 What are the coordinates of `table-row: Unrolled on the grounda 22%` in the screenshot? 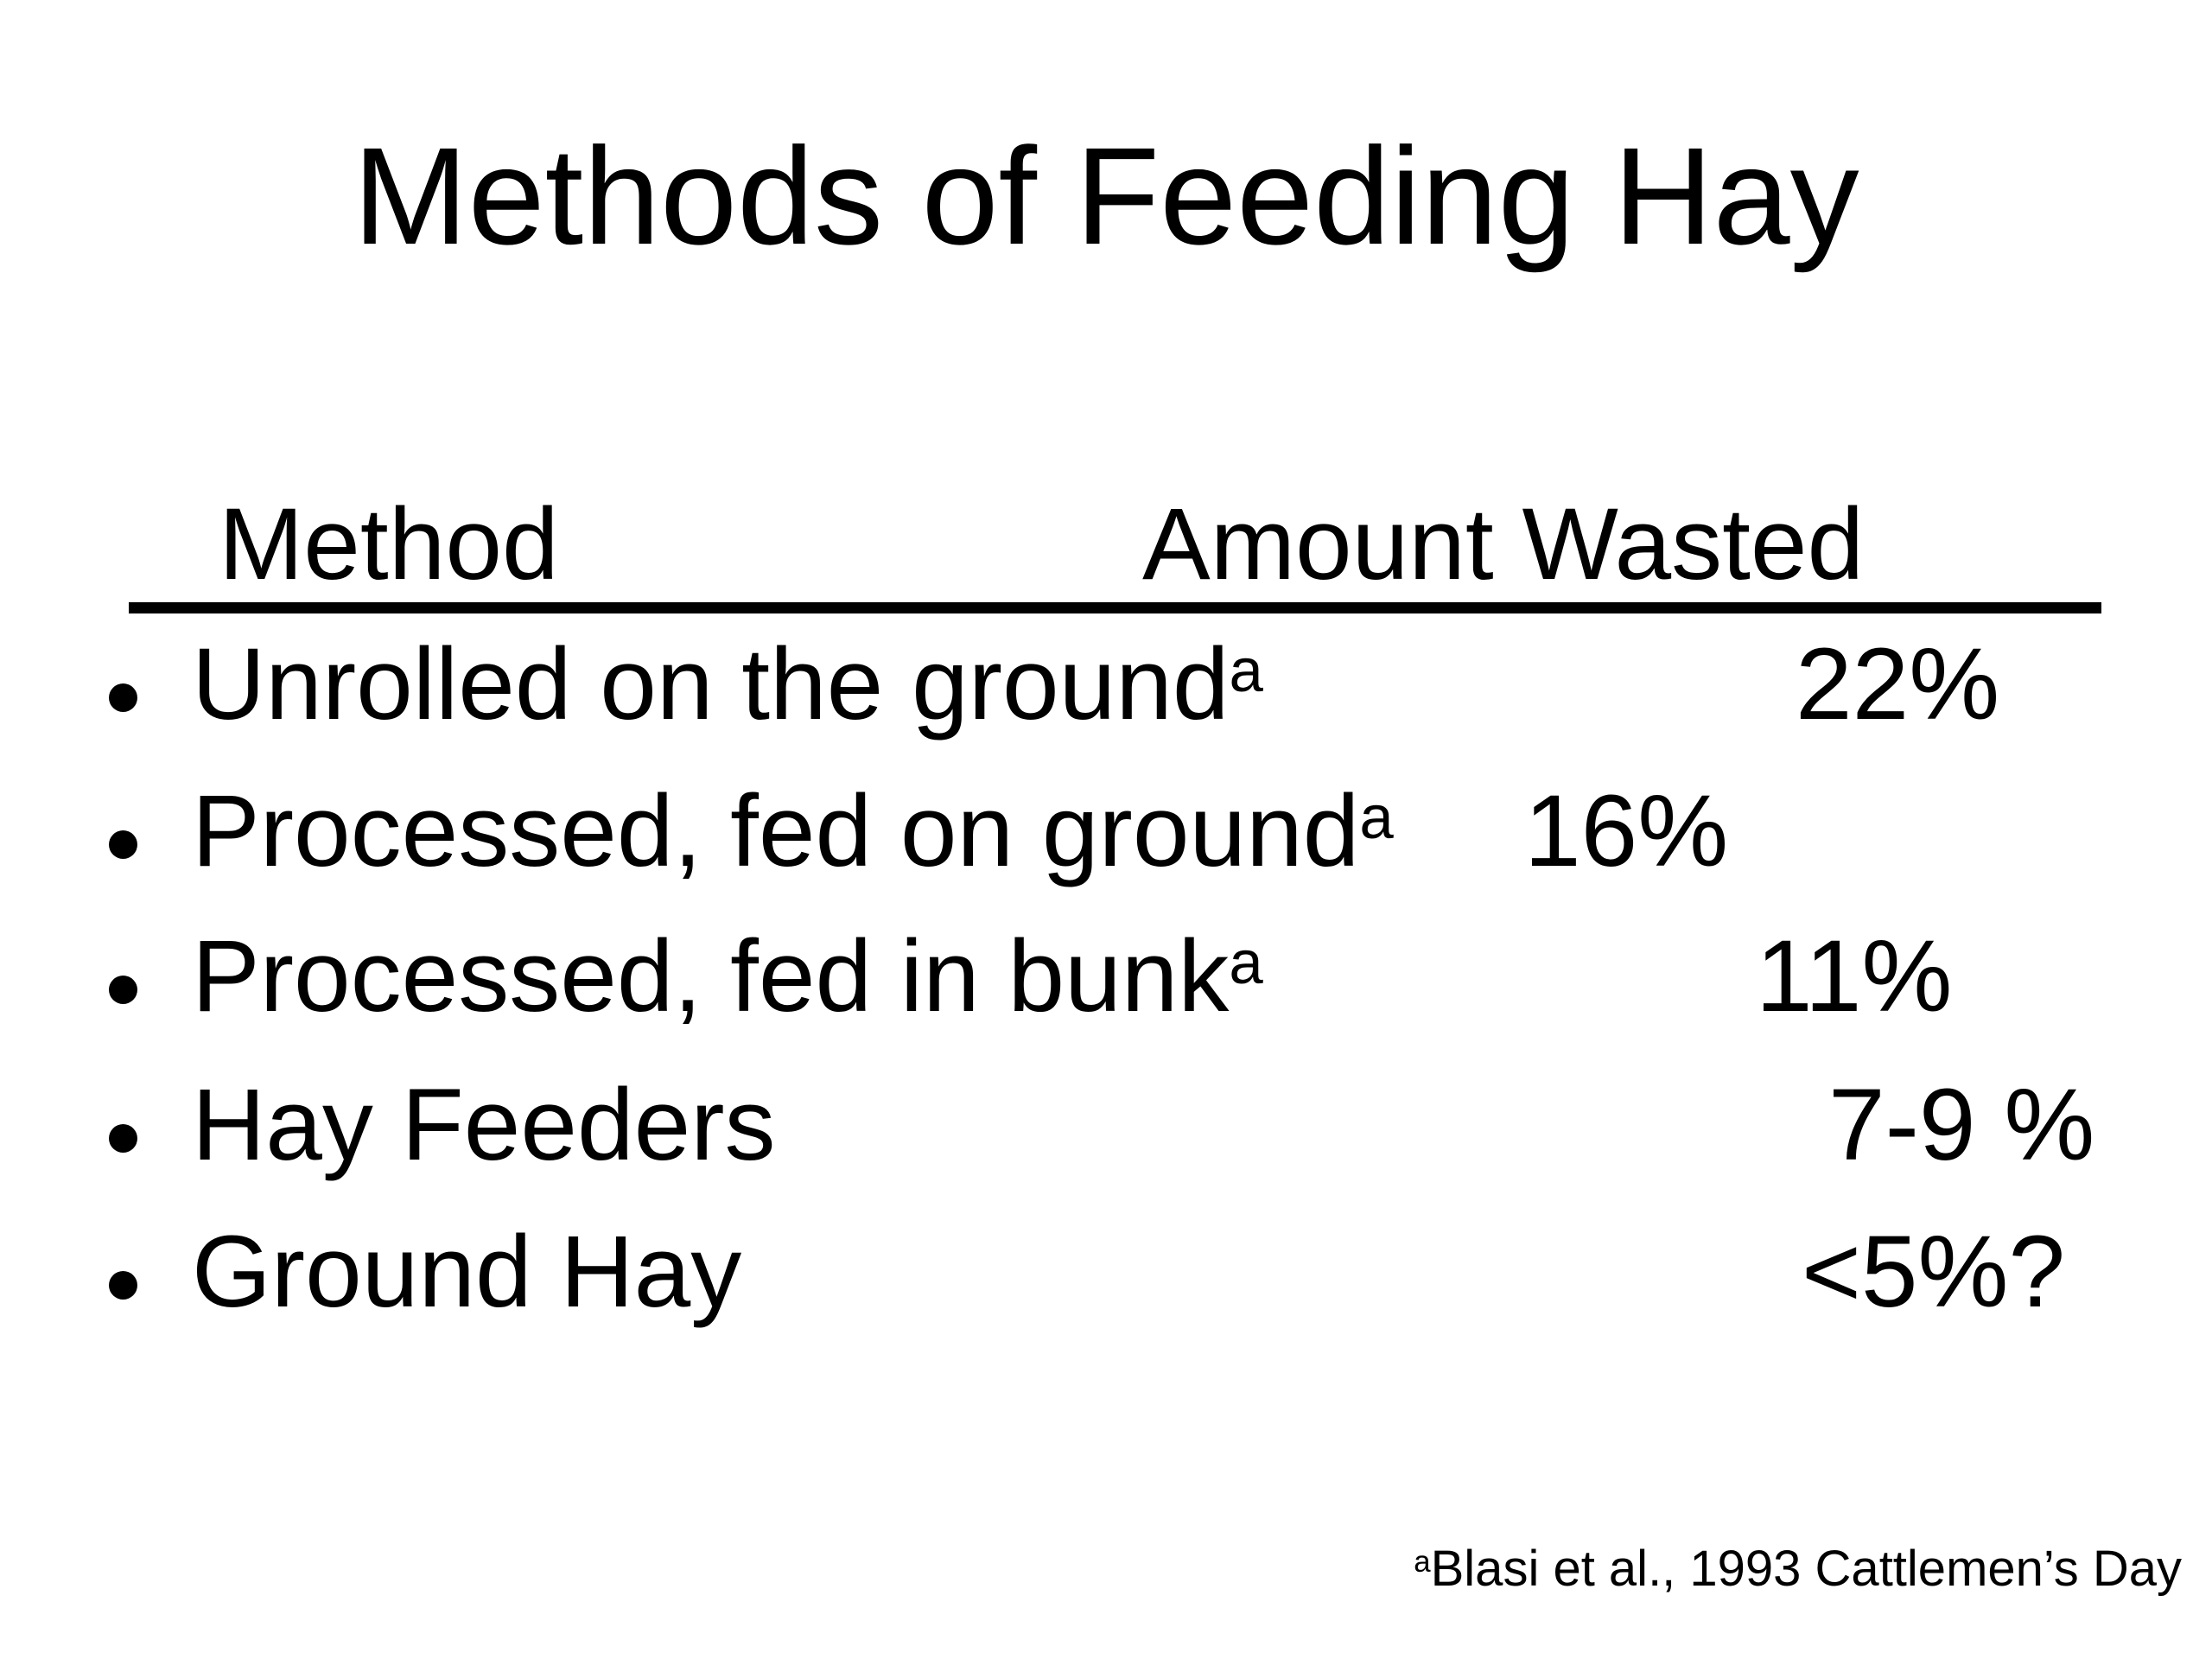 It's located at (1106, 706).